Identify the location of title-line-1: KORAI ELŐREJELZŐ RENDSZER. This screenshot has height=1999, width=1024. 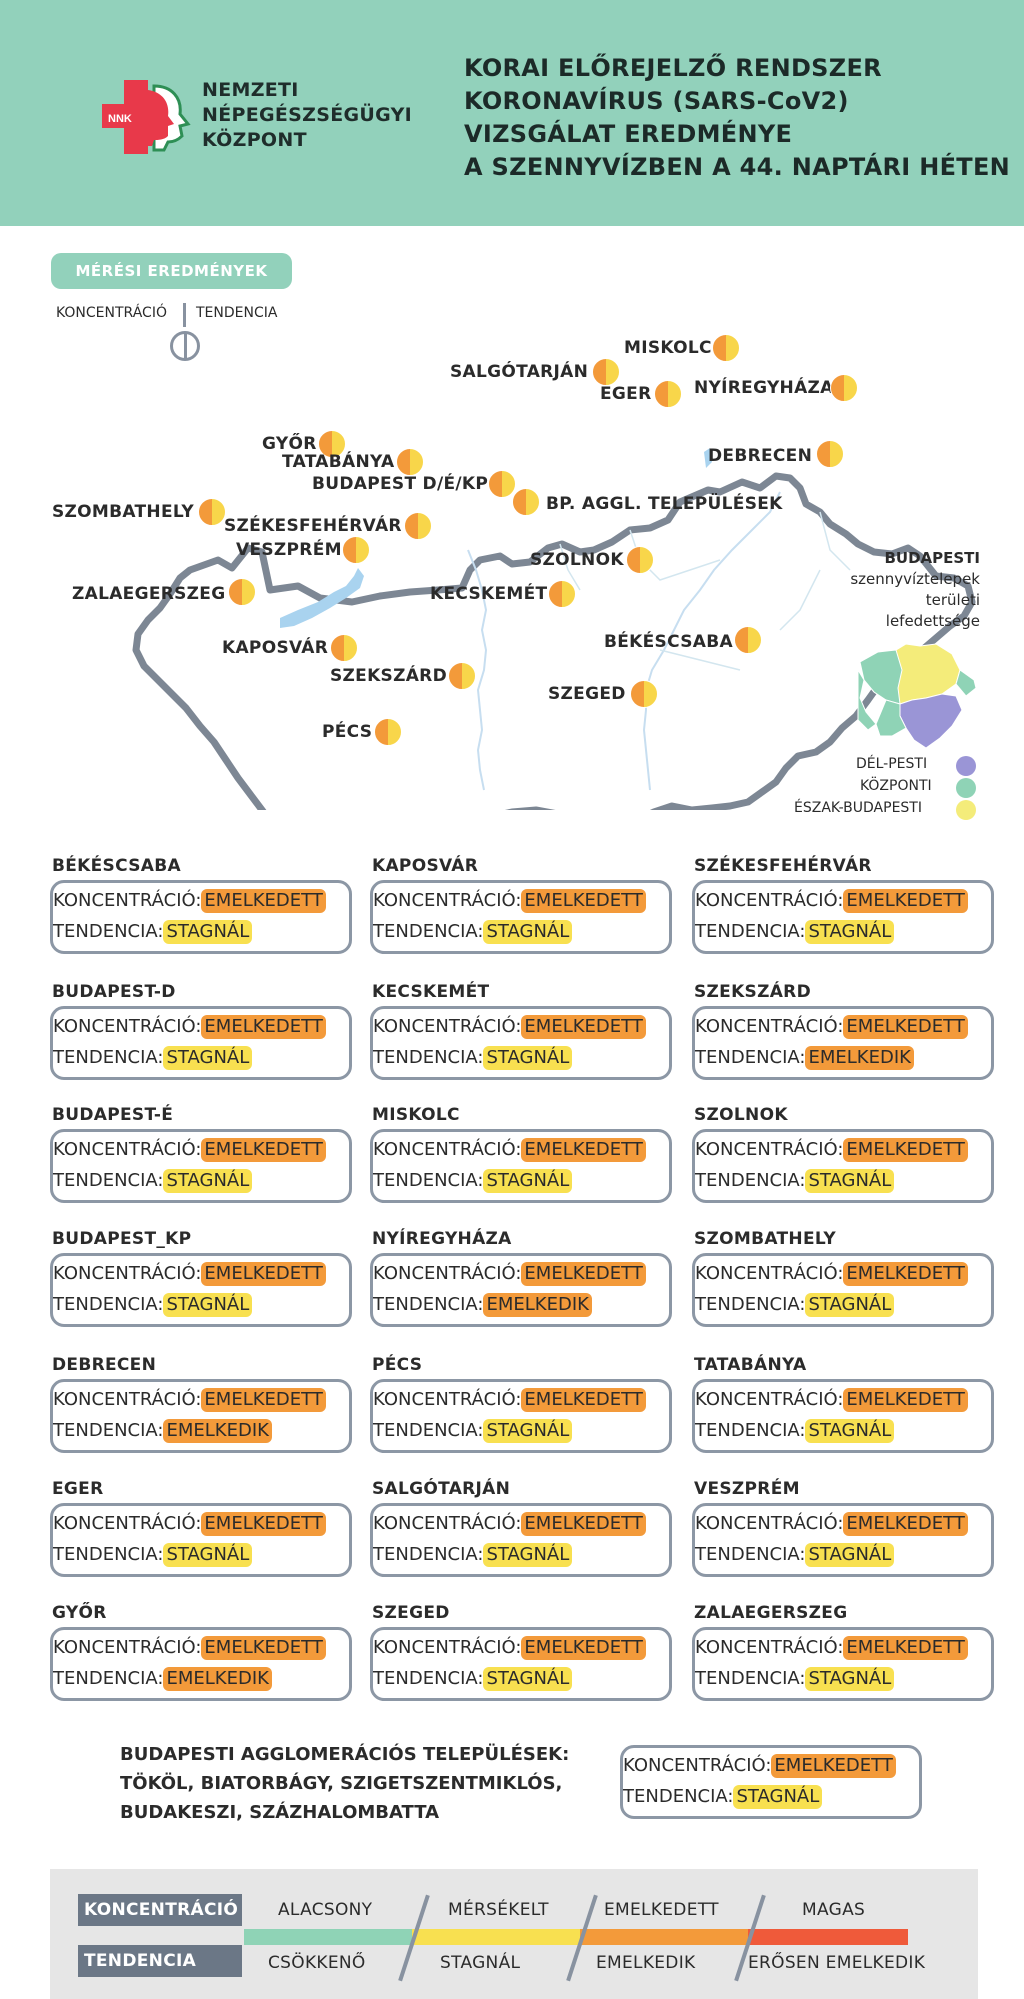
(673, 68).